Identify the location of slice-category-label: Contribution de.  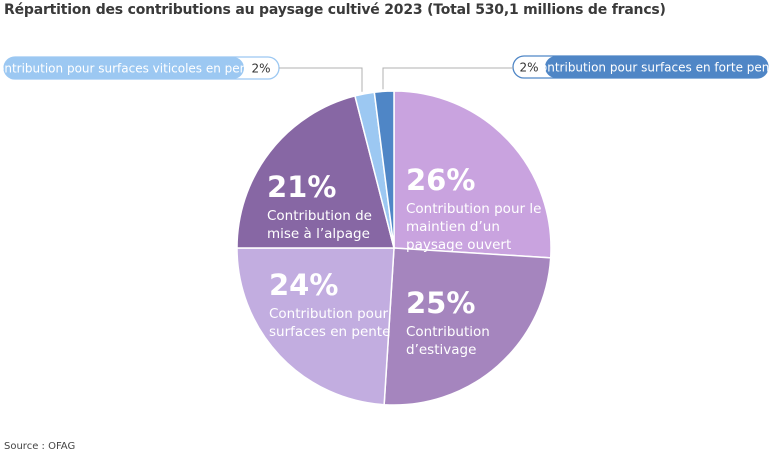
(319, 216).